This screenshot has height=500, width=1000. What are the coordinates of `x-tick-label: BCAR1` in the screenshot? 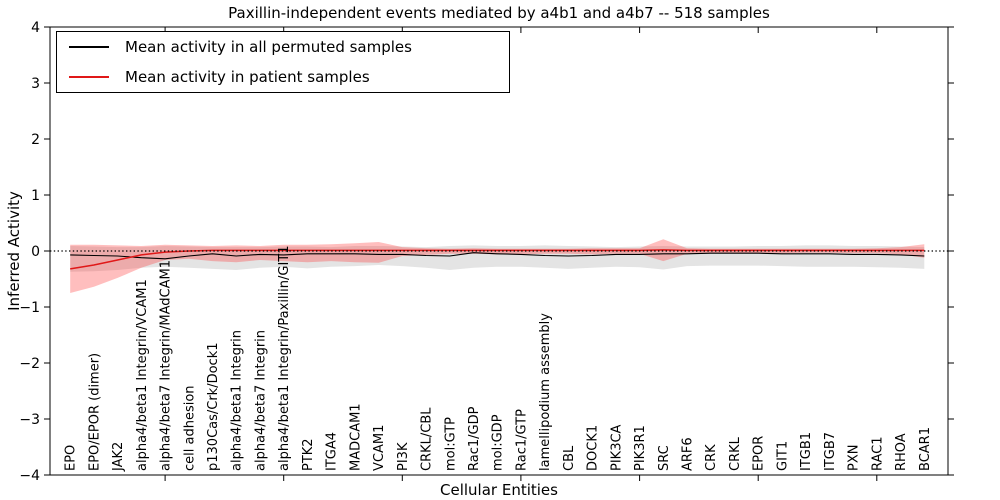 It's located at (925, 449).